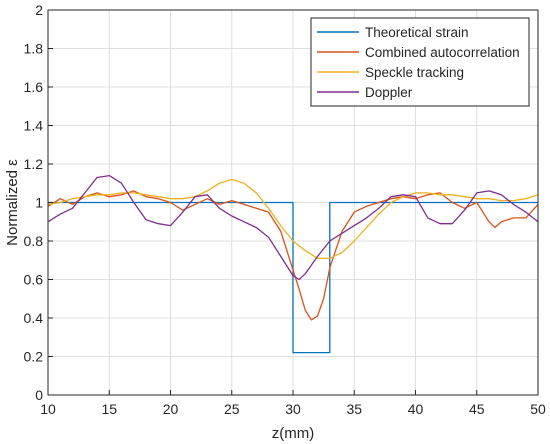 The image size is (550, 444). Describe the element at coordinates (442, 52) in the screenshot. I see `legend-label: Combined autocorrelation` at that location.